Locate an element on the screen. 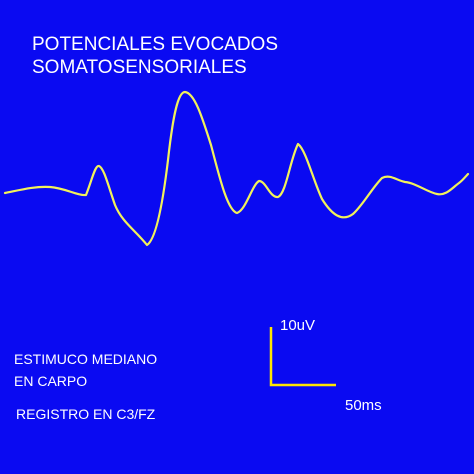 Image resolution: width=474 pixels, height=474 pixels. title-line: SOMATOSENSORIALES is located at coordinates (139, 67).